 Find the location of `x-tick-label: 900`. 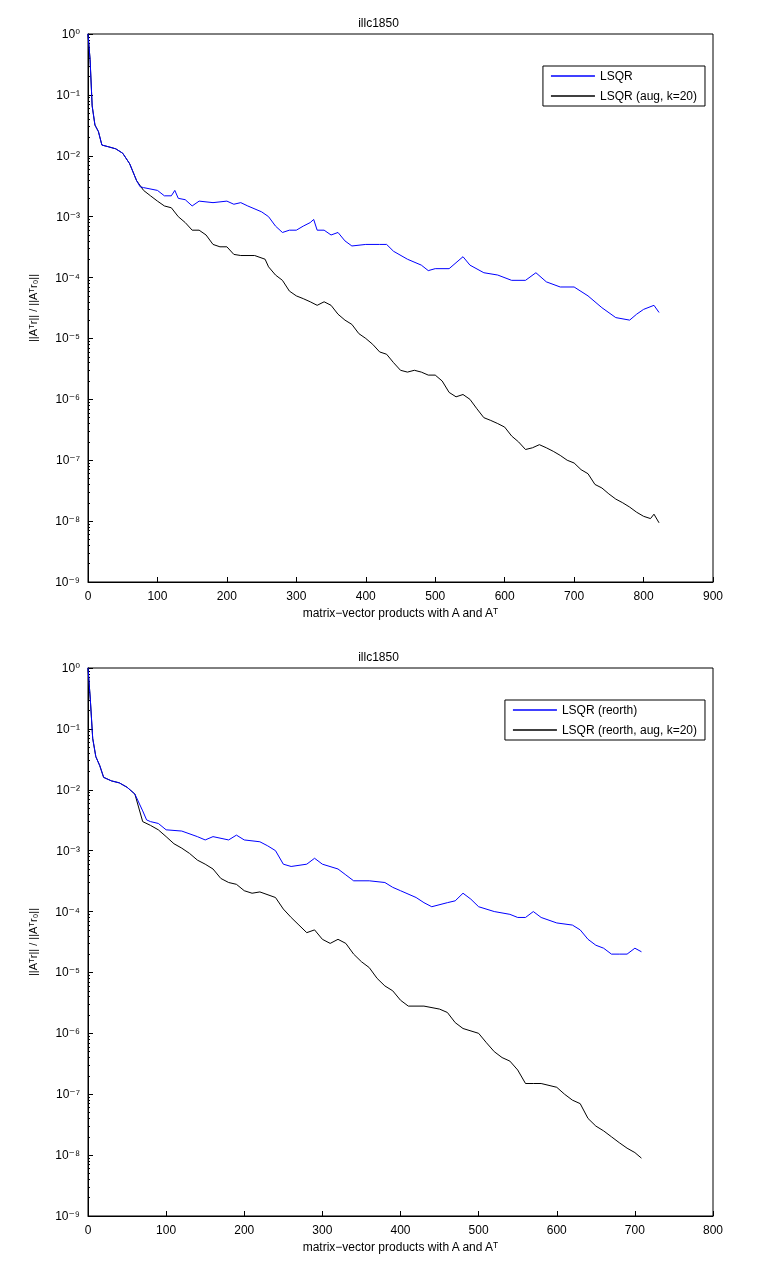

x-tick-label: 900 is located at coordinates (713, 596).